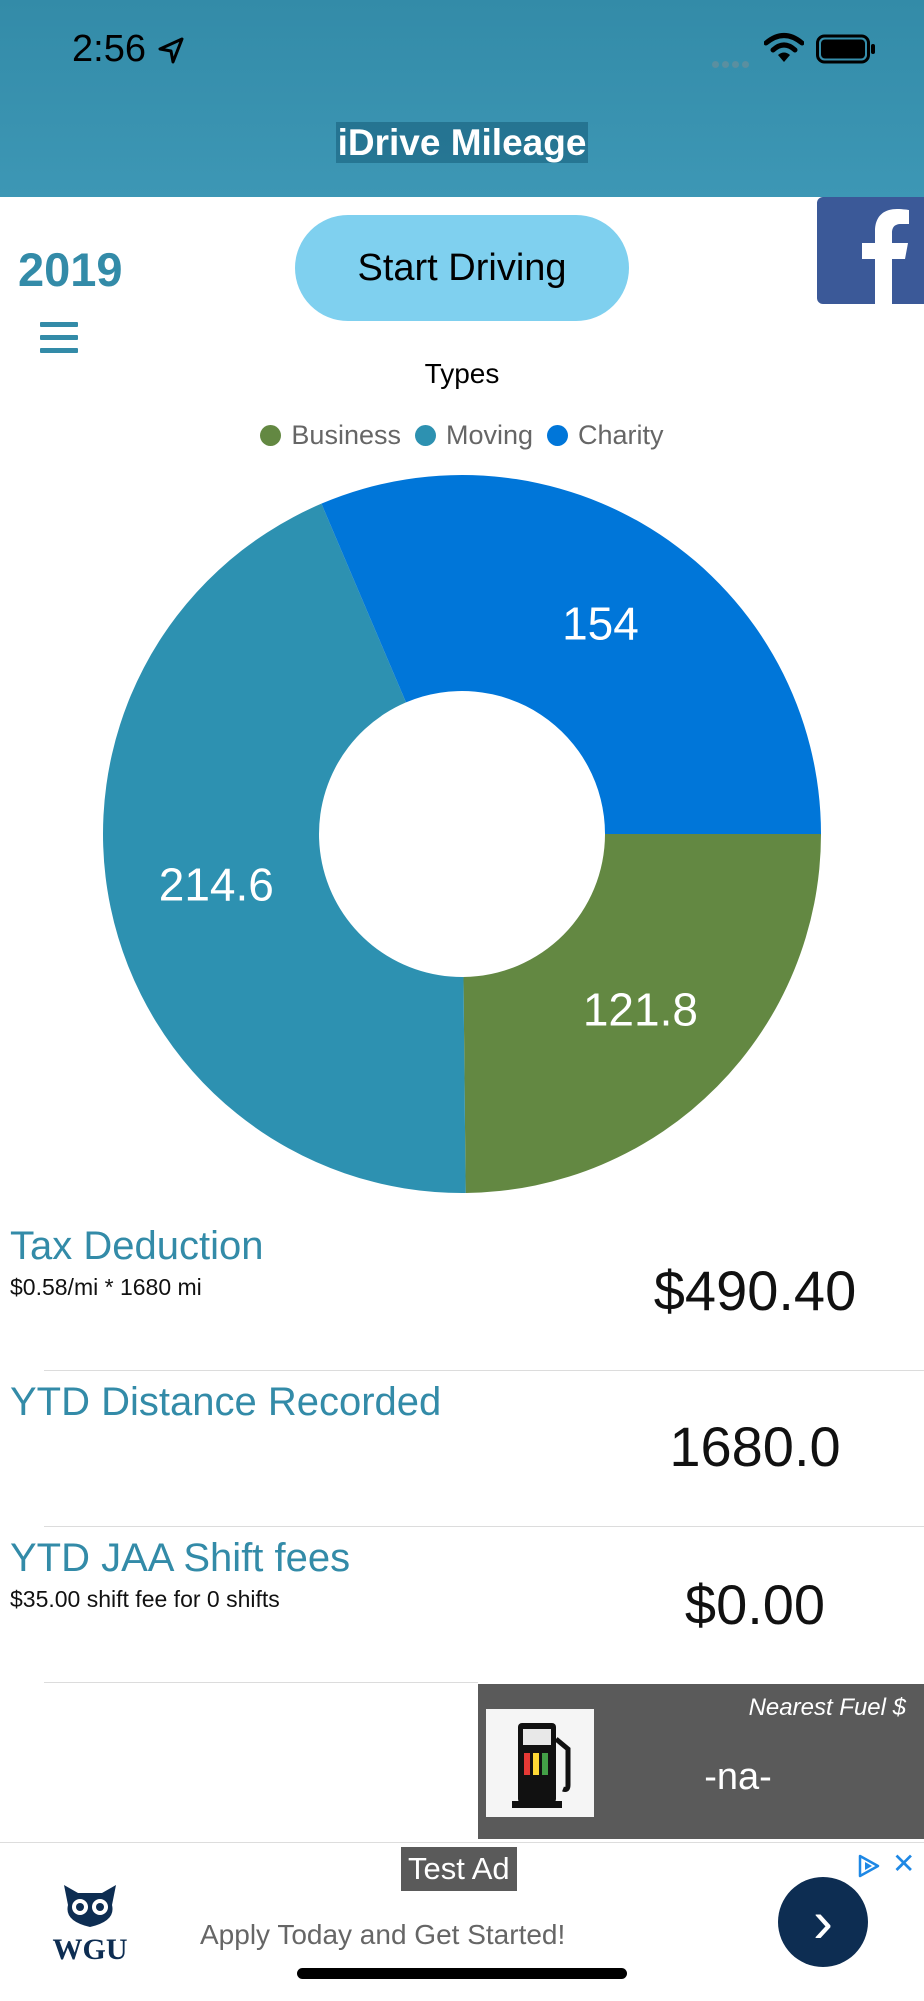 The height and width of the screenshot is (2001, 924). What do you see at coordinates (904, 1863) in the screenshot?
I see `ad-close-icon: ✕` at bounding box center [904, 1863].